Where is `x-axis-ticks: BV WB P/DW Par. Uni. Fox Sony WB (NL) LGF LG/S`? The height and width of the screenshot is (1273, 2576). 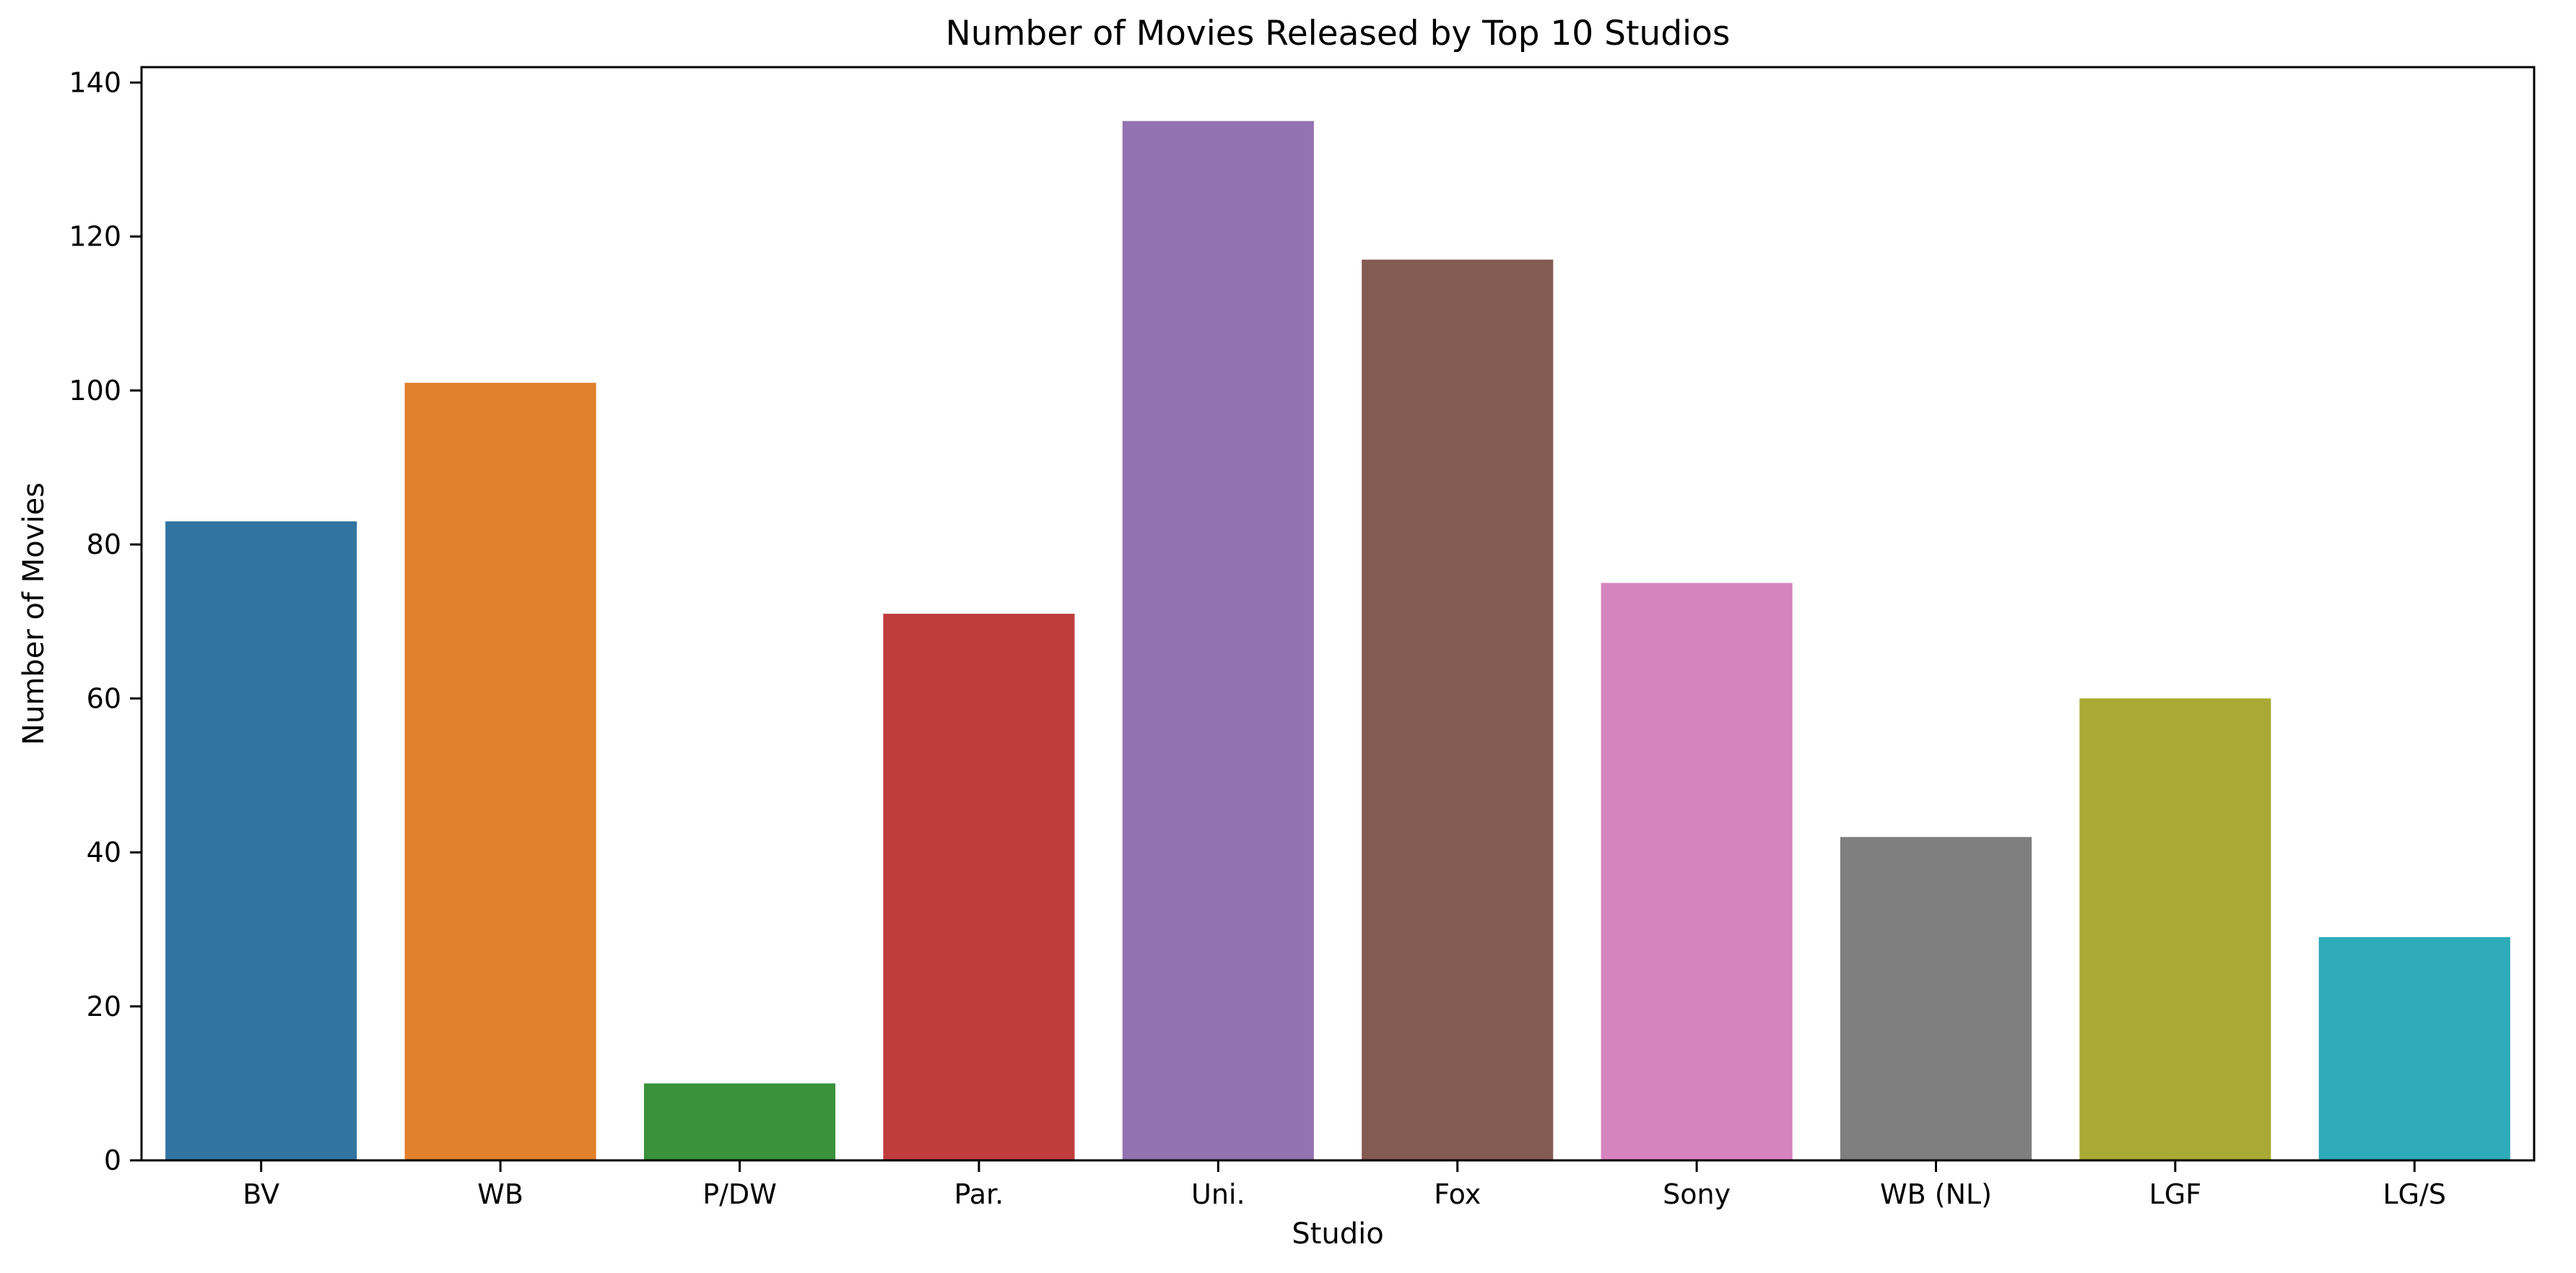
x-axis-ticks: BV WB P/DW Par. Uni. Fox Sony WB (NL) LGF LG/S is located at coordinates (1344, 1185).